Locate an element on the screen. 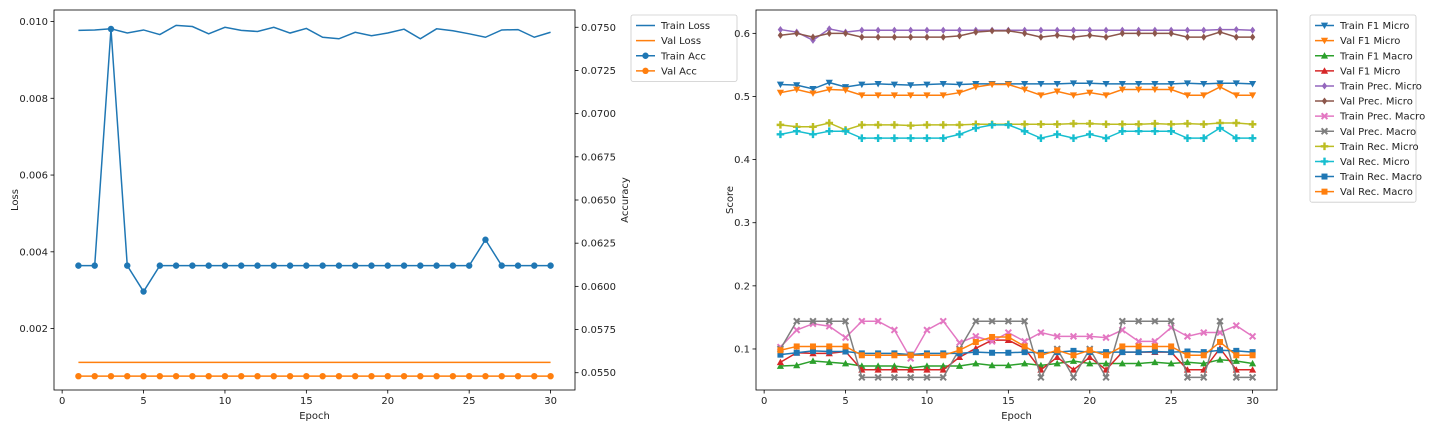 The height and width of the screenshot is (432, 1440). series-val-rec-micro is located at coordinates (1016, 131).